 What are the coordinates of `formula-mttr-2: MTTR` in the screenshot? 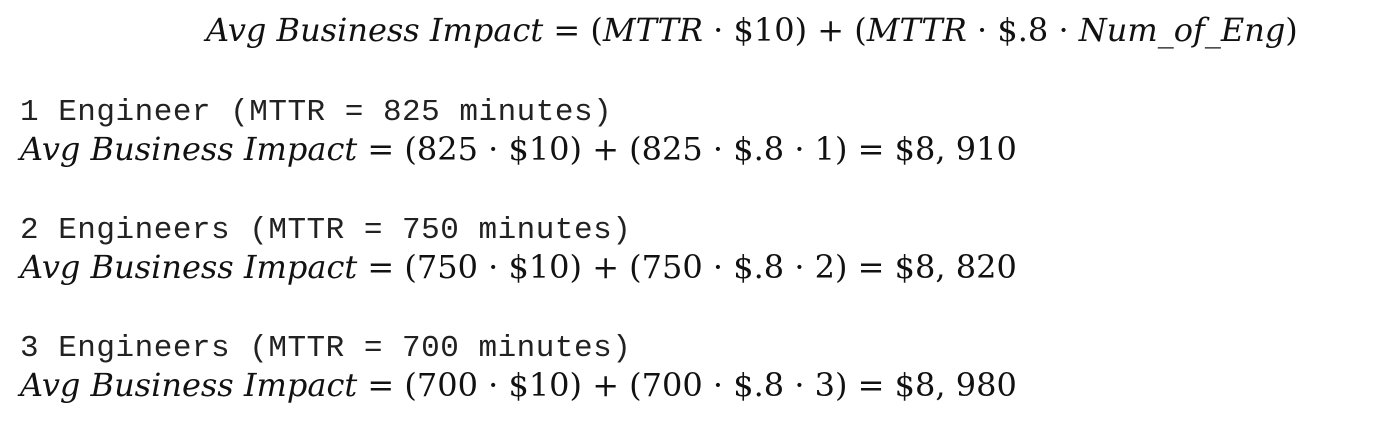 It's located at (916, 30).